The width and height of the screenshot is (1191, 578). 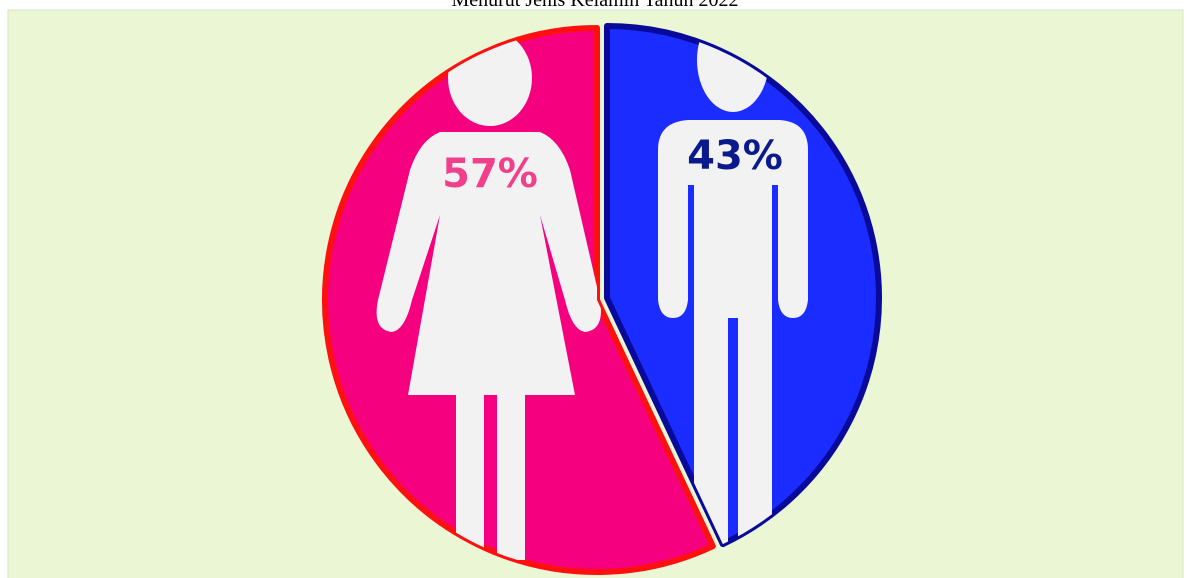 What do you see at coordinates (594, 5) in the screenshot?
I see `chart-title: Menurut Jenis Kelamin Tahun 2022` at bounding box center [594, 5].